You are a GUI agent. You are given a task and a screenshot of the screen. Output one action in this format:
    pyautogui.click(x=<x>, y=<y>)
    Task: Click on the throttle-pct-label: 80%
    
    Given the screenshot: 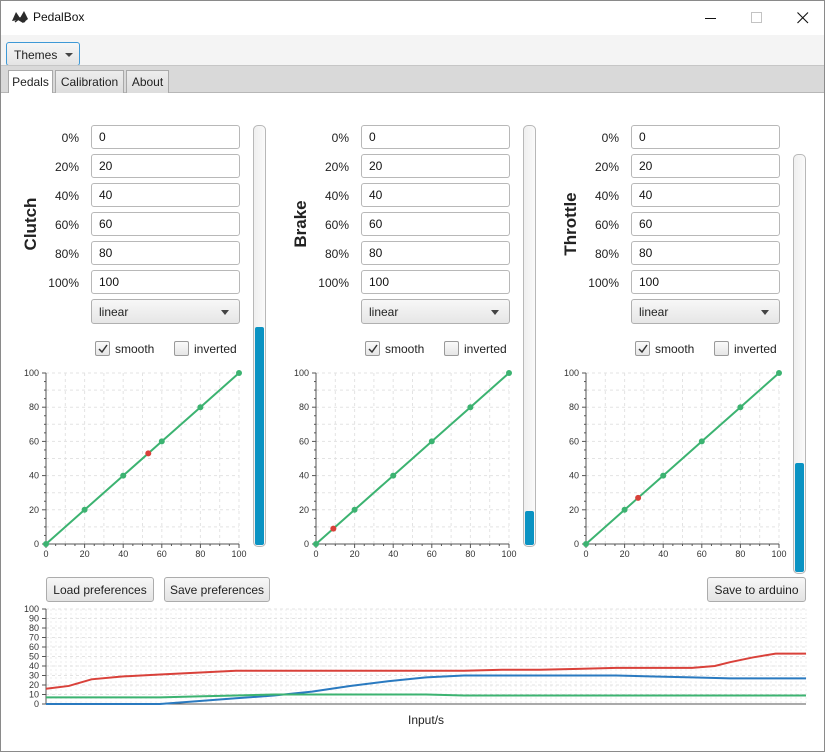 What is the action you would take?
    pyautogui.click(x=606, y=254)
    